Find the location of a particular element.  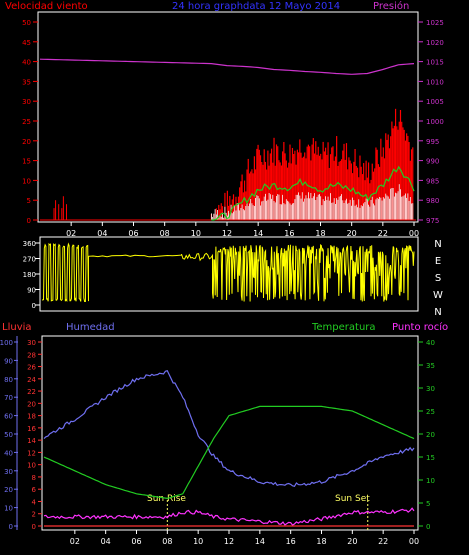

temp-tick-label: 20 is located at coordinates (430, 435).